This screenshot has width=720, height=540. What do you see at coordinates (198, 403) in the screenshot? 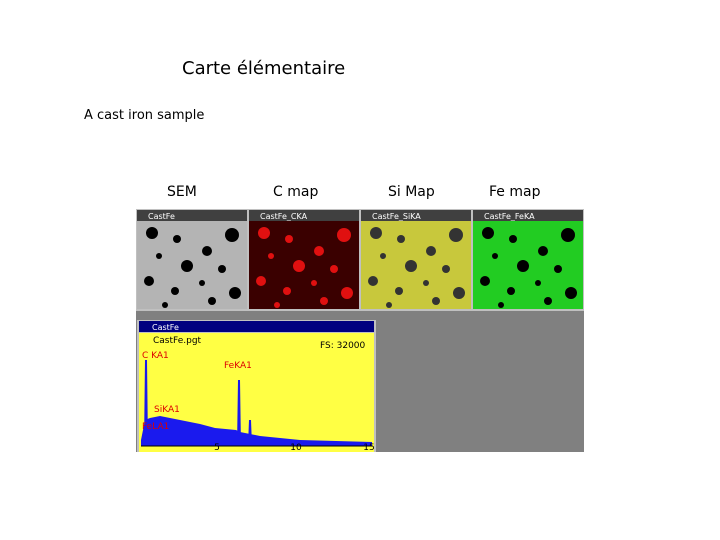
I see `spectrum-peaks` at bounding box center [198, 403].